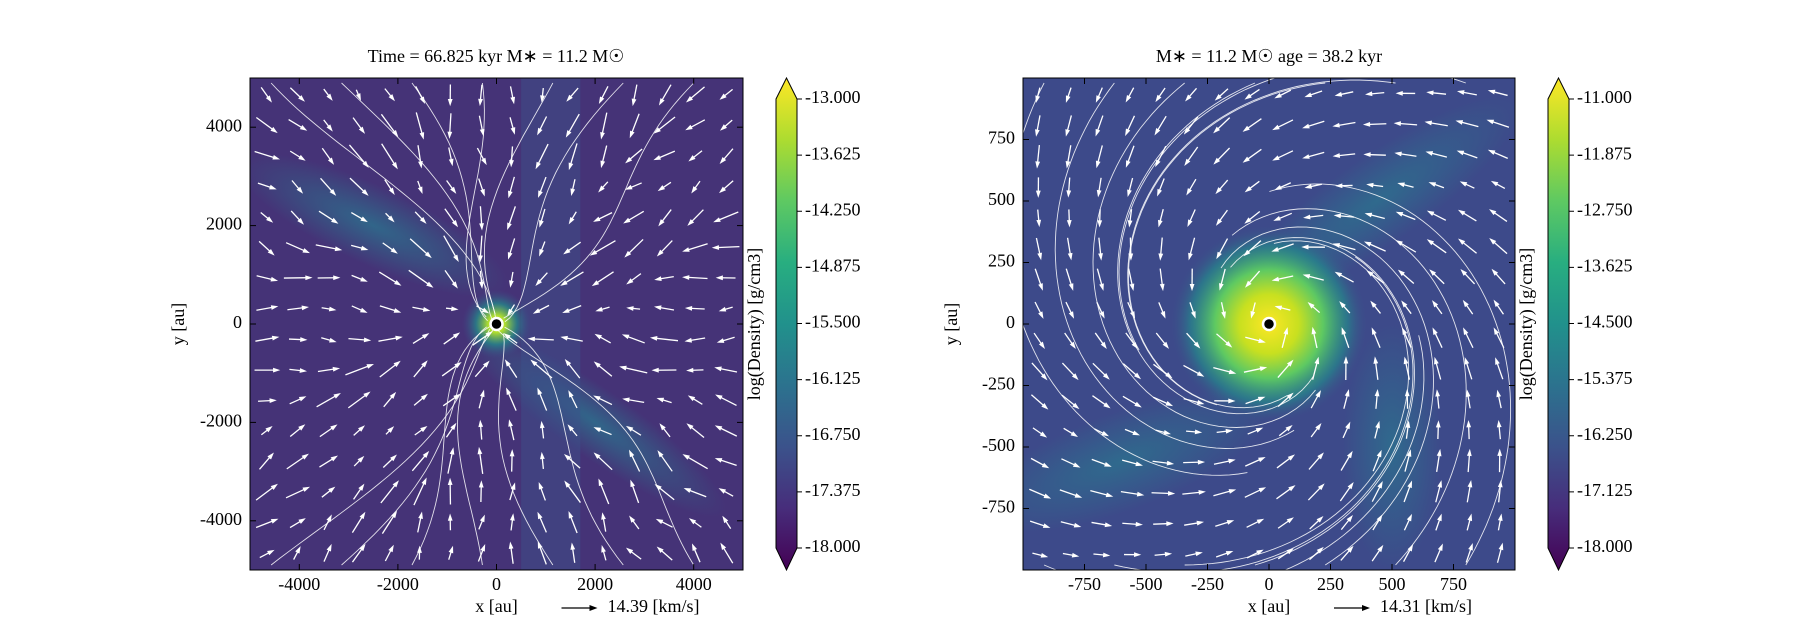 The image size is (1800, 630). Describe the element at coordinates (496, 324) in the screenshot. I see `star-marker` at that location.